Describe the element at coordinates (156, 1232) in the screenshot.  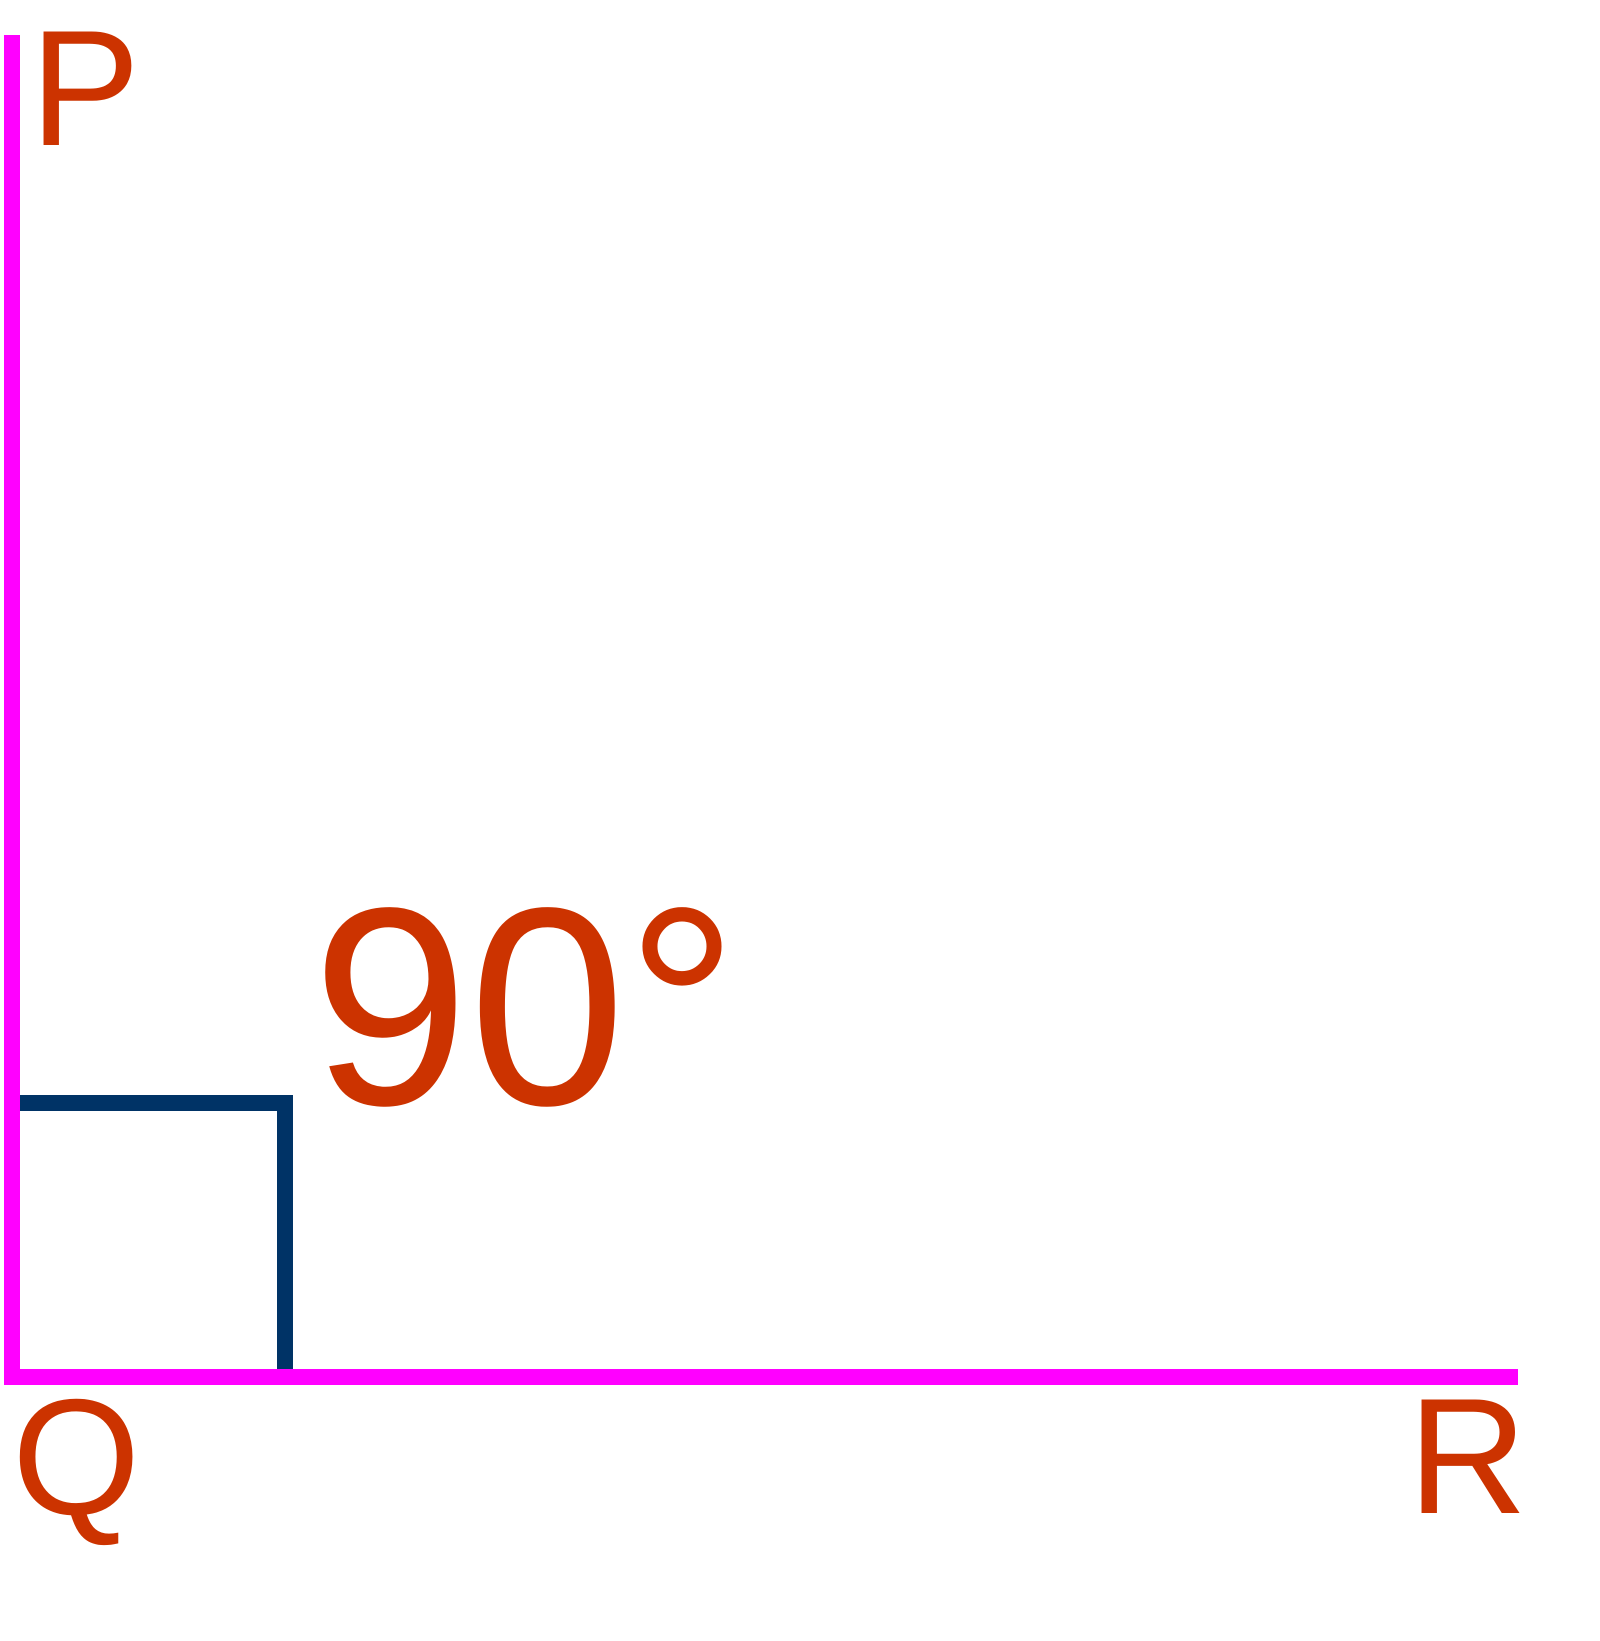
I see `right-angle-marker` at that location.